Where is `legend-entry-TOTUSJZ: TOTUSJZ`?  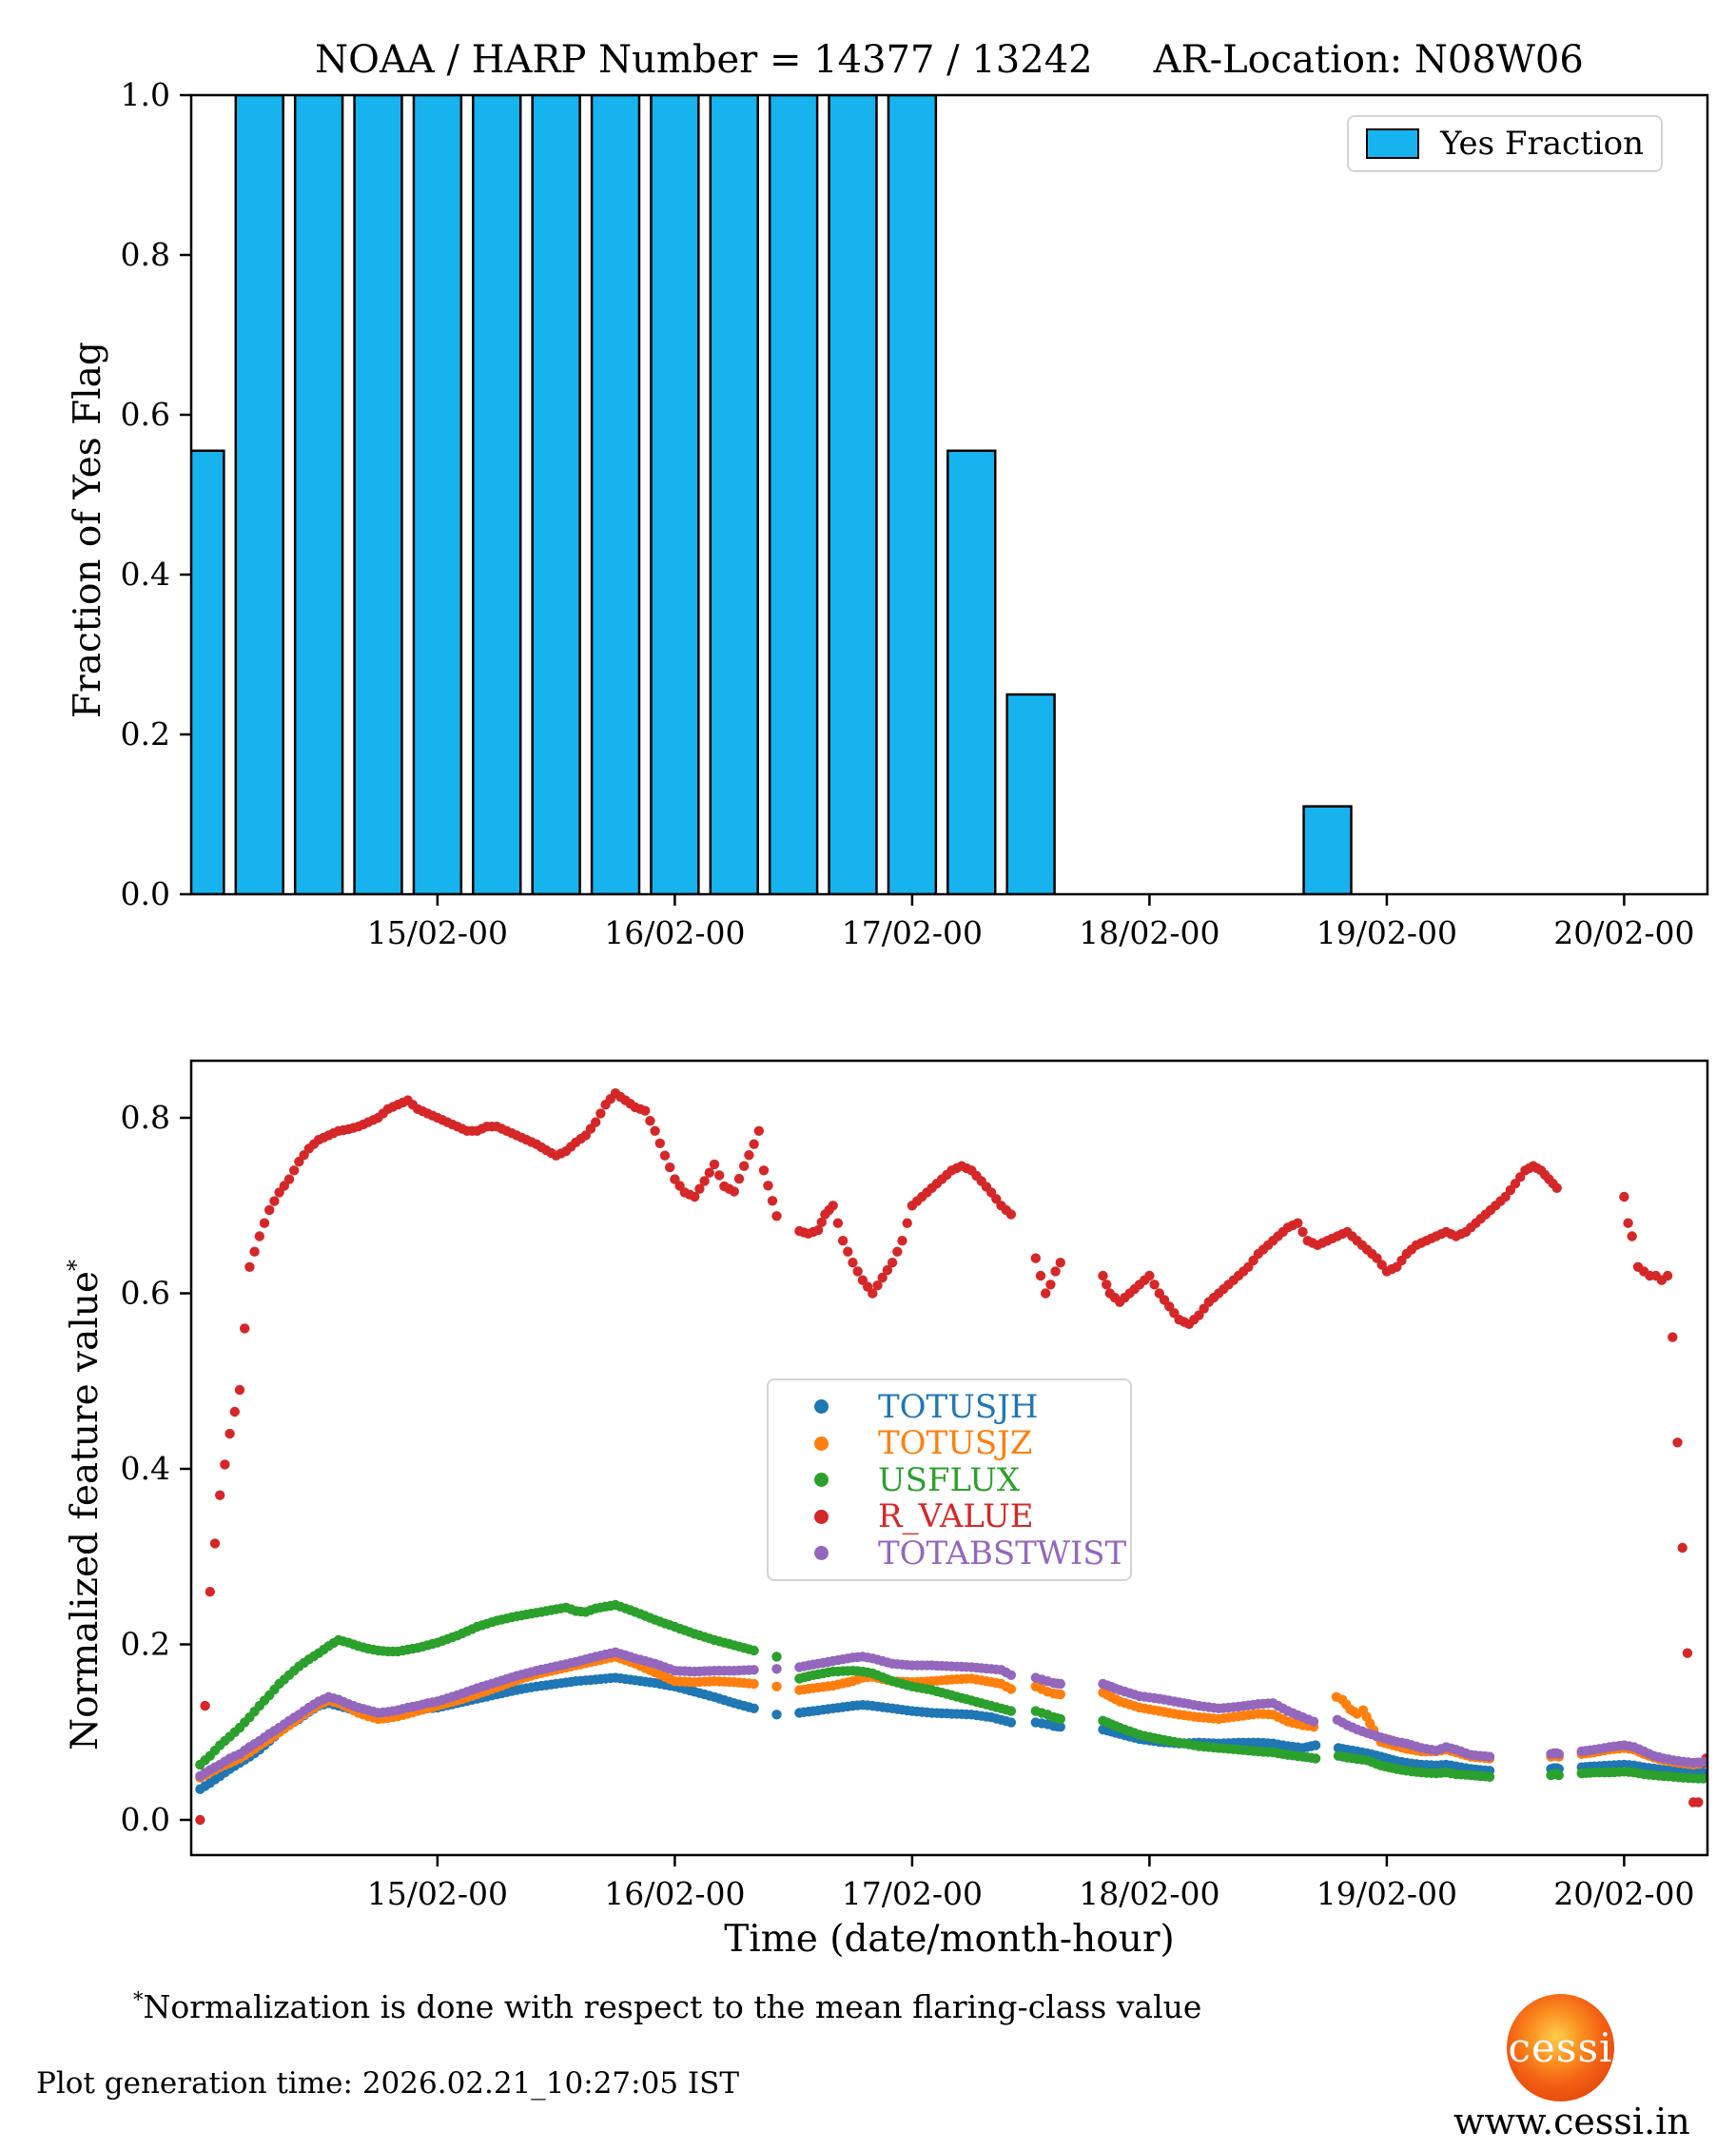 legend-entry-TOTUSJZ: TOTUSJZ is located at coordinates (950, 1443).